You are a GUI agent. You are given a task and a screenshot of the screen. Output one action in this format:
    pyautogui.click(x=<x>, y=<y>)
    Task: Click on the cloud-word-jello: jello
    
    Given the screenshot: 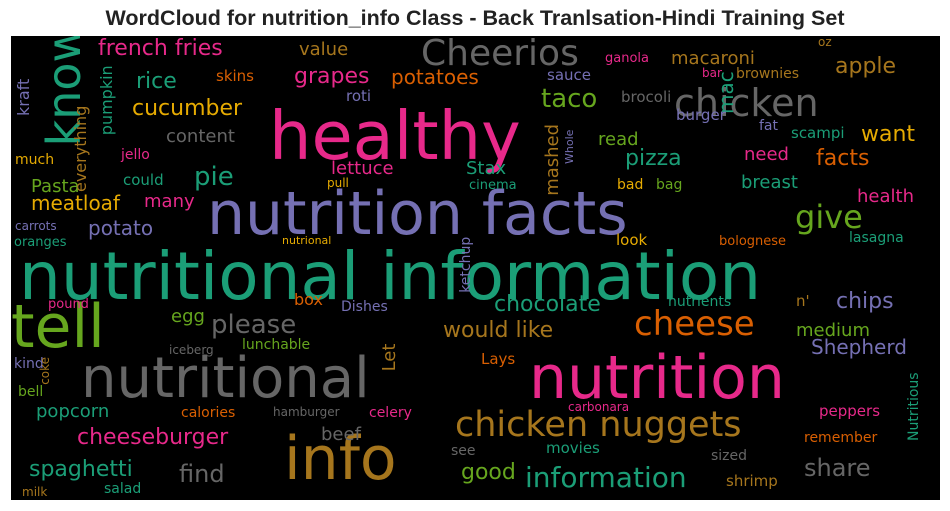 What is the action you would take?
    pyautogui.click(x=135, y=155)
    